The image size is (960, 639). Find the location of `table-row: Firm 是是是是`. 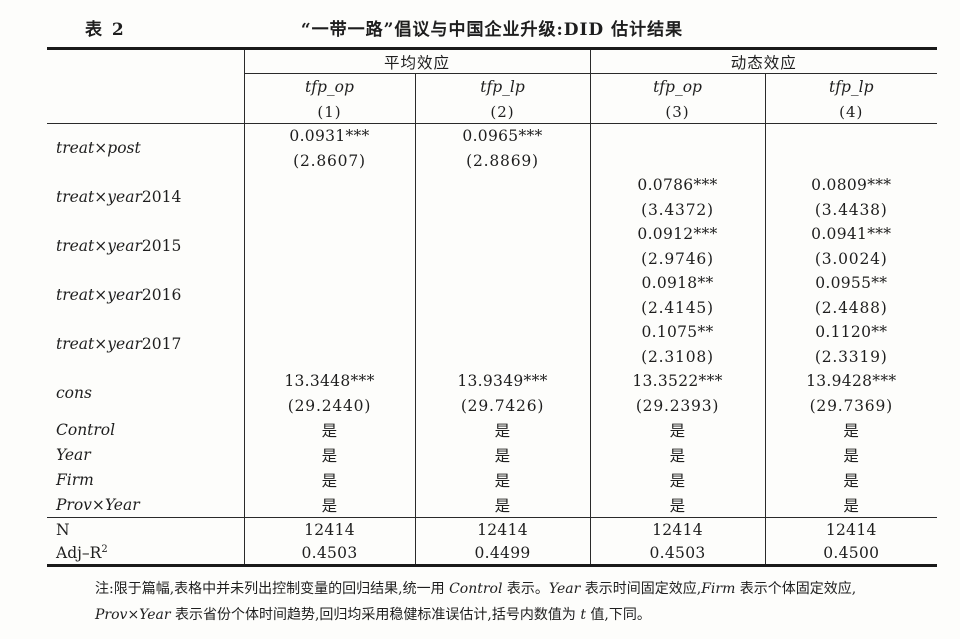

table-row: Firm 是是是是 is located at coordinates (492, 480).